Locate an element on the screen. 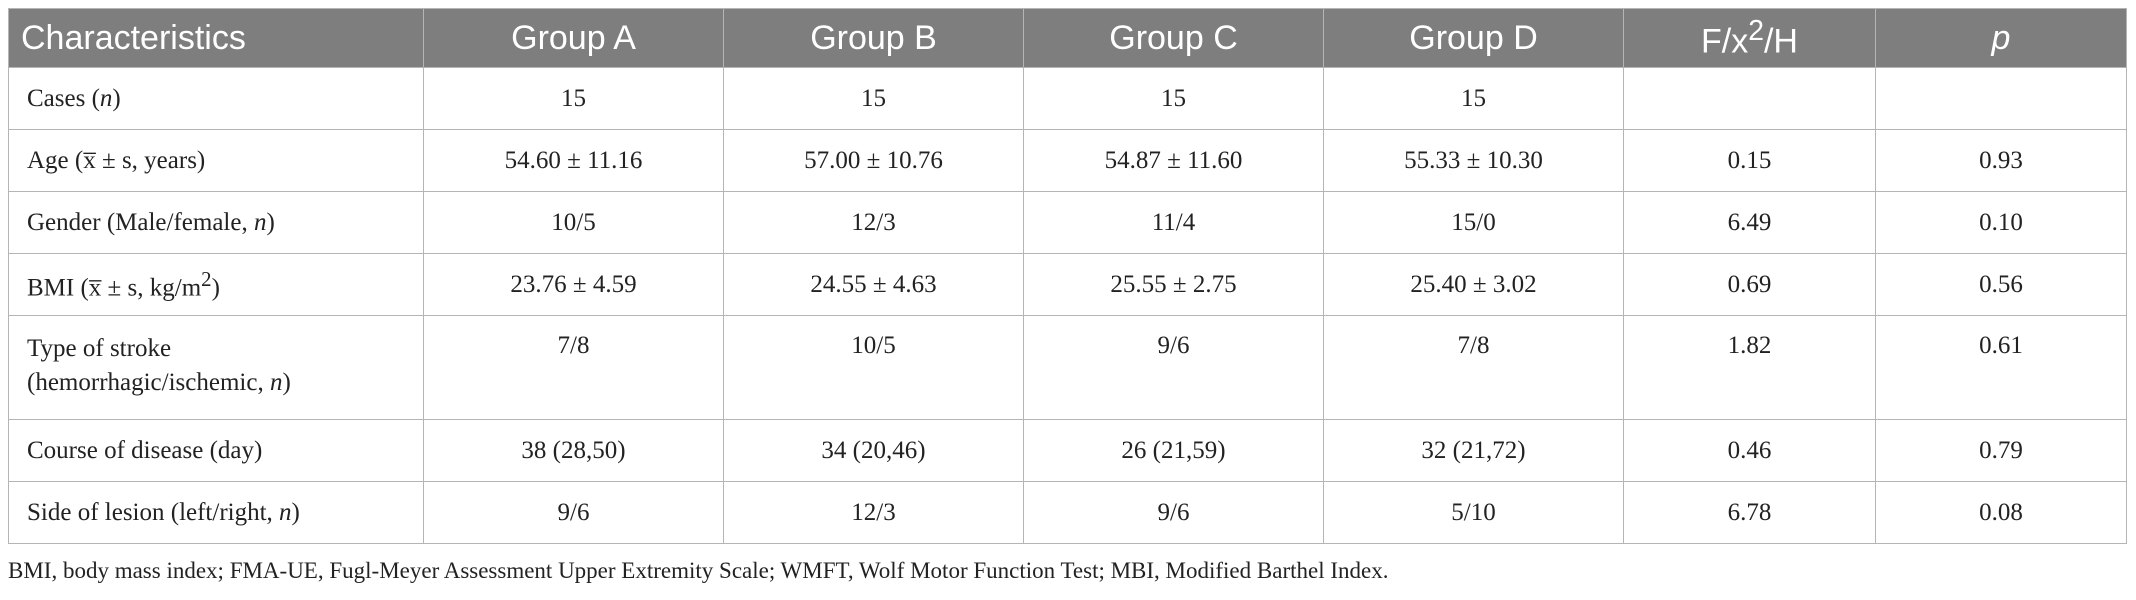 The image size is (2136, 600). table-row-cases: Cases (n) 15 15 15 15 is located at coordinates (1067, 98).